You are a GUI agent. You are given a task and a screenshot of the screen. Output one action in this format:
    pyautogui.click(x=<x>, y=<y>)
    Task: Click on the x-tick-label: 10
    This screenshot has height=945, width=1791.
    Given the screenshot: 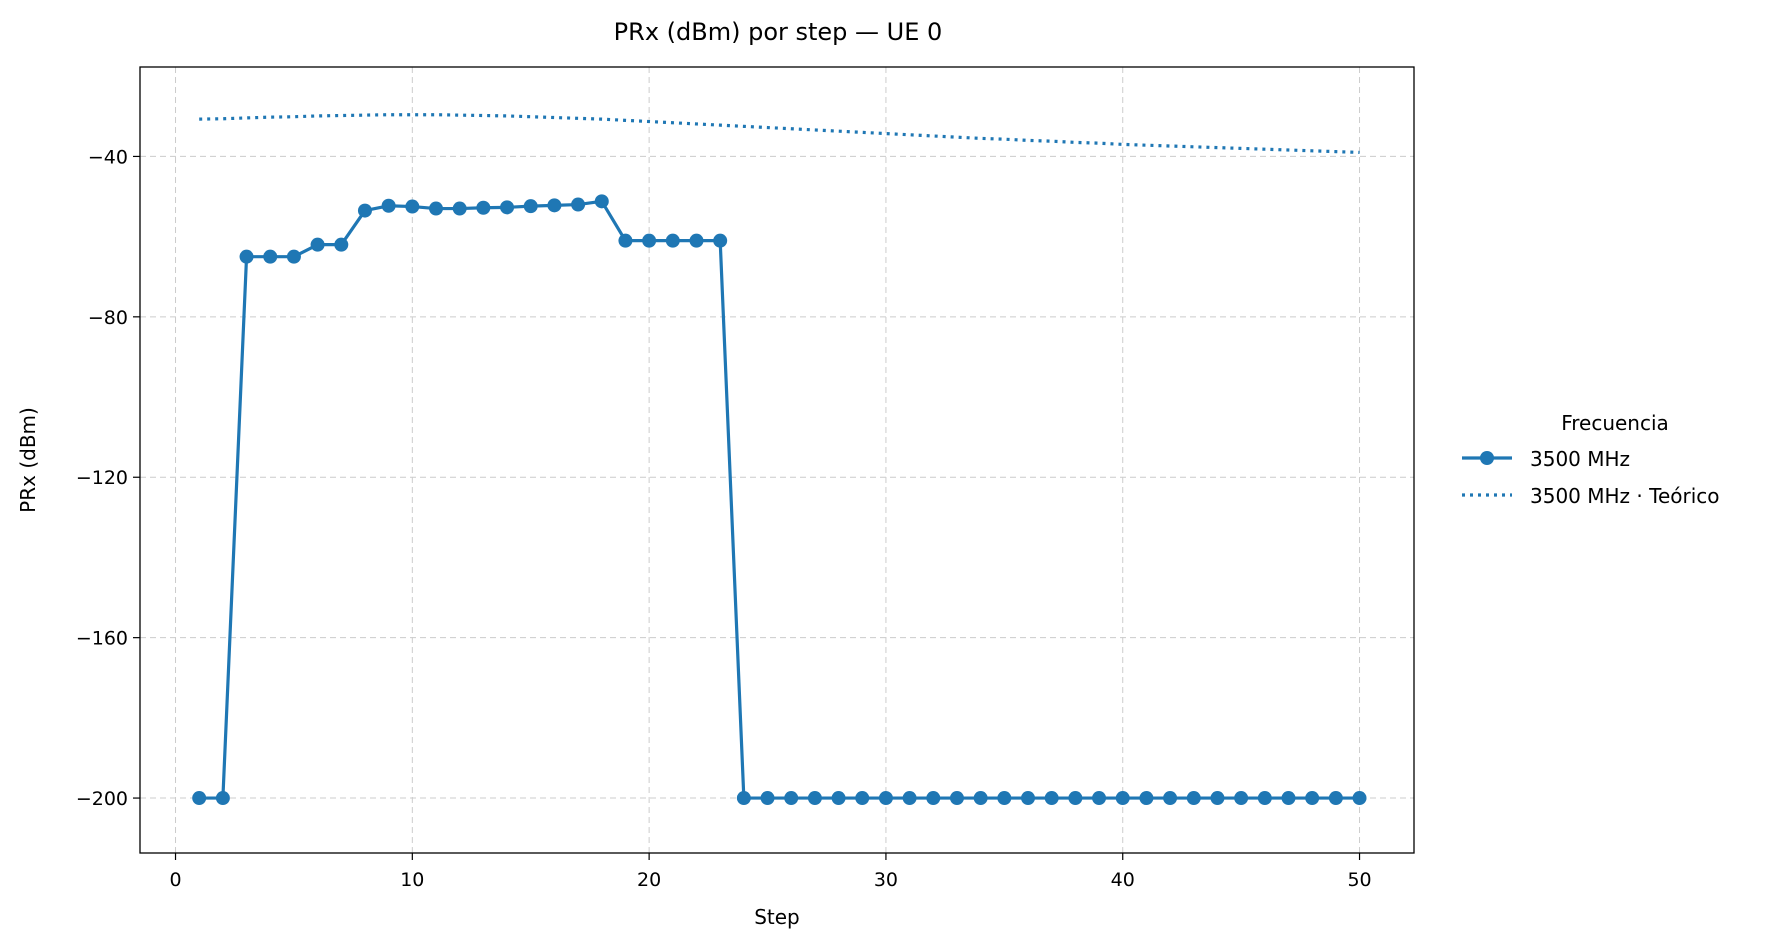 What is the action you would take?
    pyautogui.click(x=412, y=880)
    